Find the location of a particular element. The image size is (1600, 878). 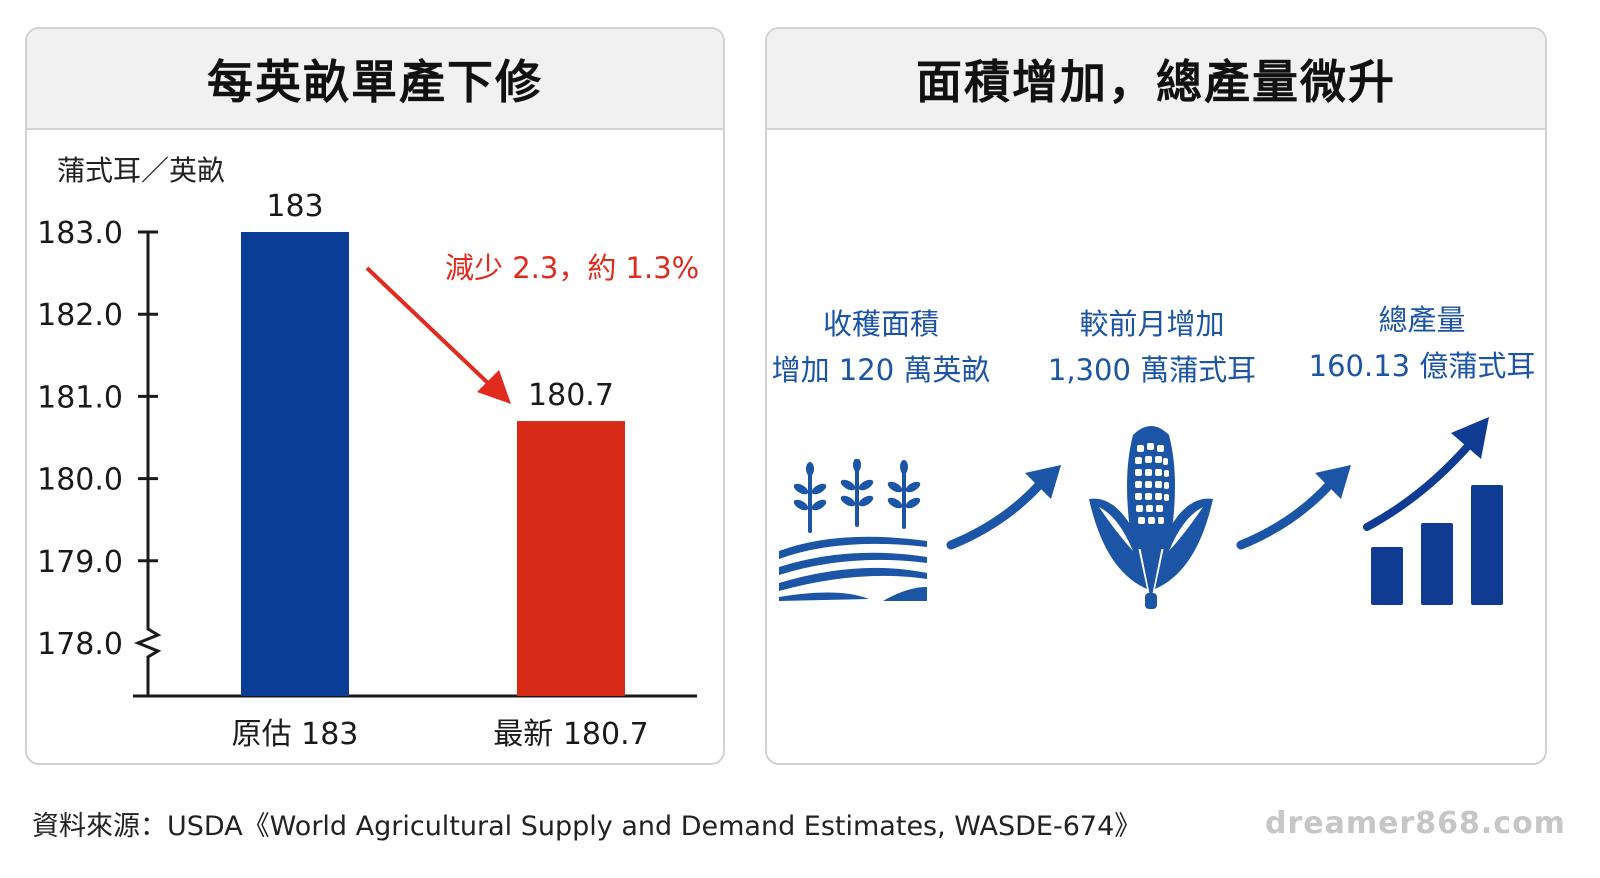

bar-value-label: 180.7 is located at coordinates (571, 395).